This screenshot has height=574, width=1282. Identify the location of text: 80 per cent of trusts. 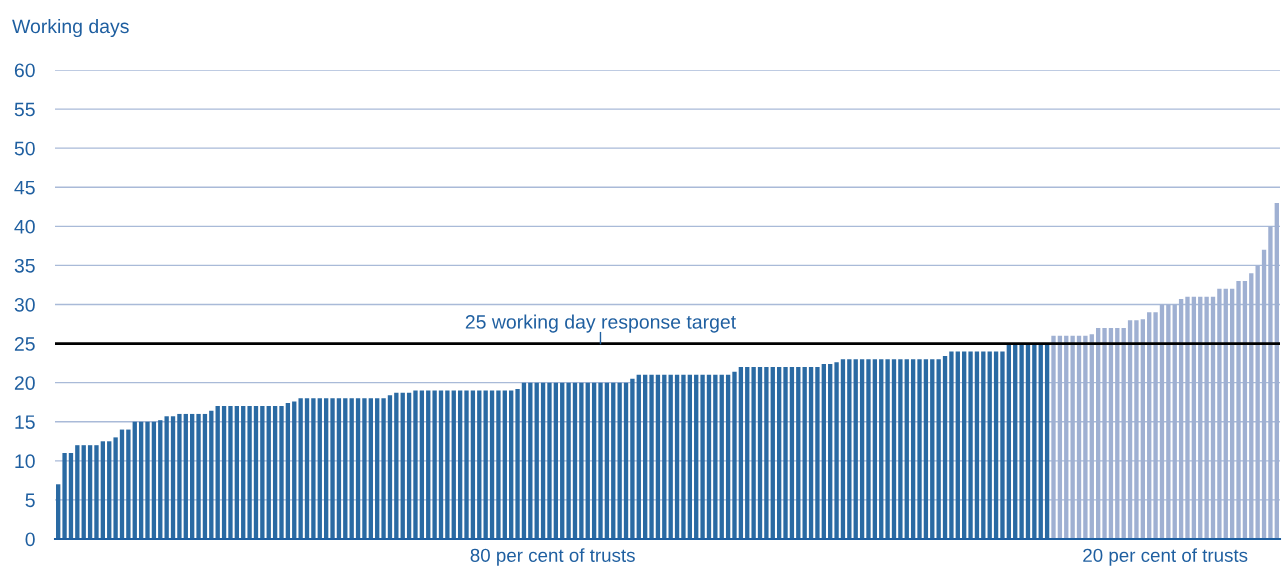
(552, 557).